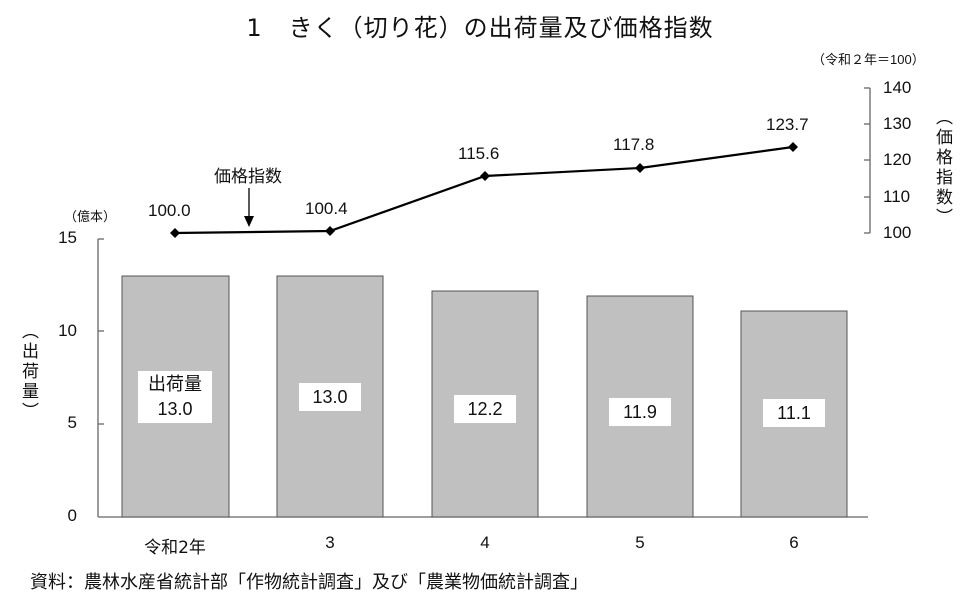 Image resolution: width=960 pixels, height=600 pixels. Describe the element at coordinates (484, 190) in the screenshot. I see `line-series` at that location.